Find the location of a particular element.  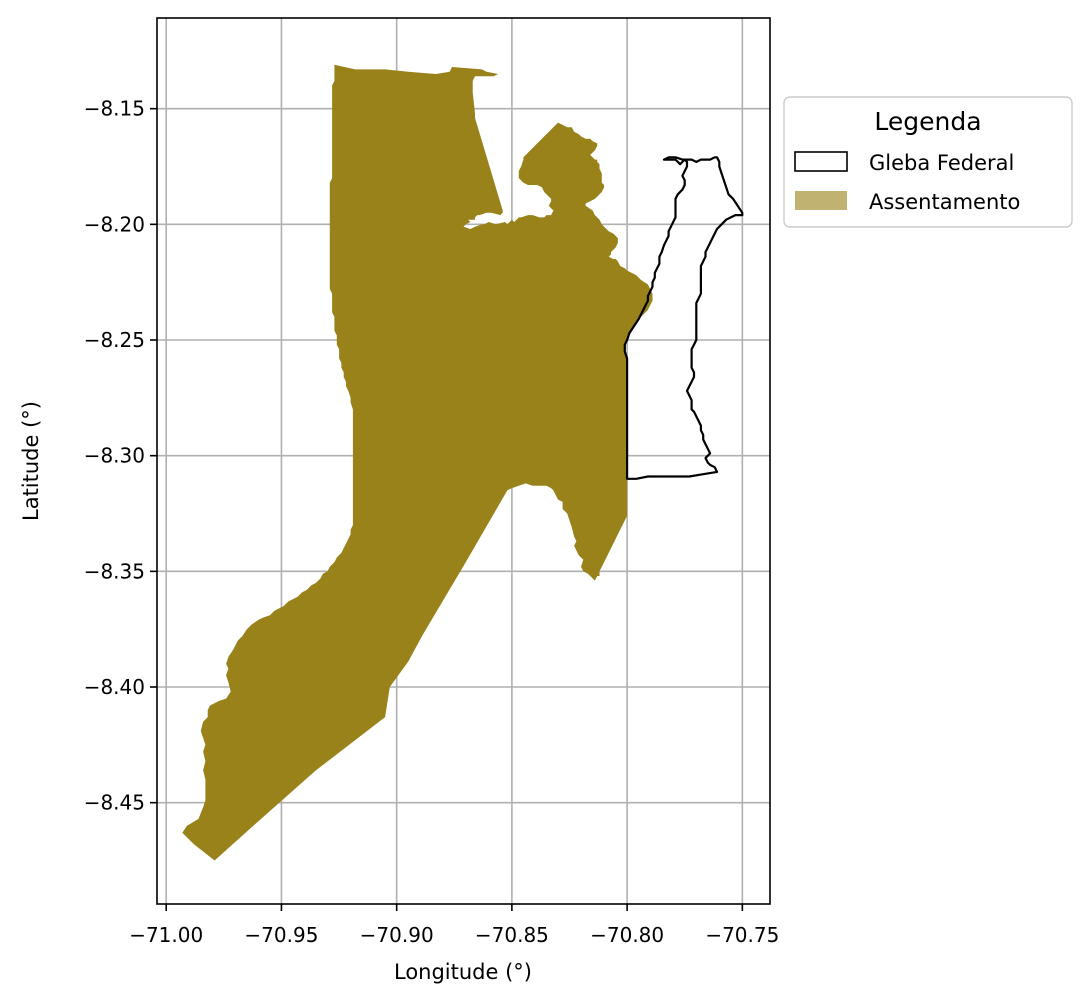

x-tick-label: −70.90 is located at coordinates (397, 935).